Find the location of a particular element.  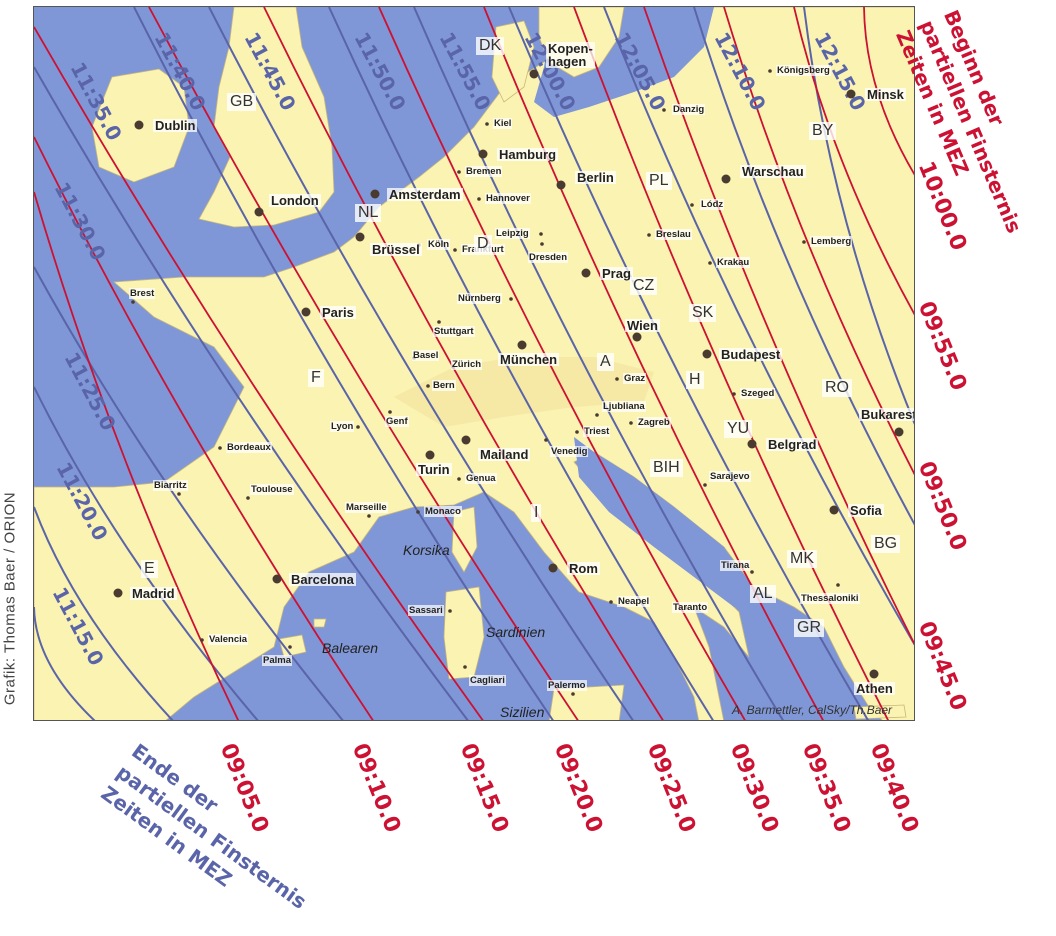

country-code: F is located at coordinates (316, 378).